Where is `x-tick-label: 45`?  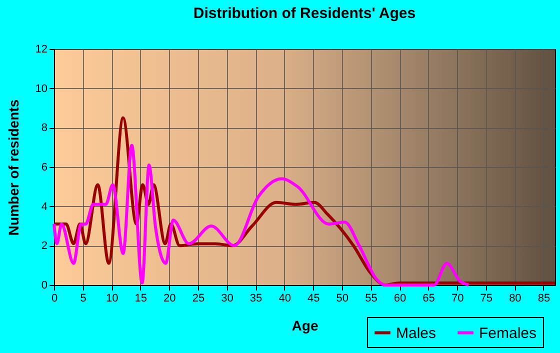
x-tick-label: 45 is located at coordinates (314, 298).